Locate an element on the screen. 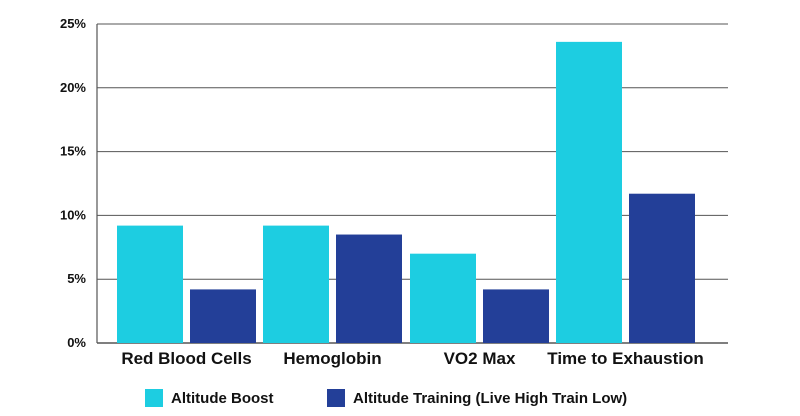 Image resolution: width=800 pixels, height=416 pixels. x-category-label: Red Blood Cells is located at coordinates (186, 358).